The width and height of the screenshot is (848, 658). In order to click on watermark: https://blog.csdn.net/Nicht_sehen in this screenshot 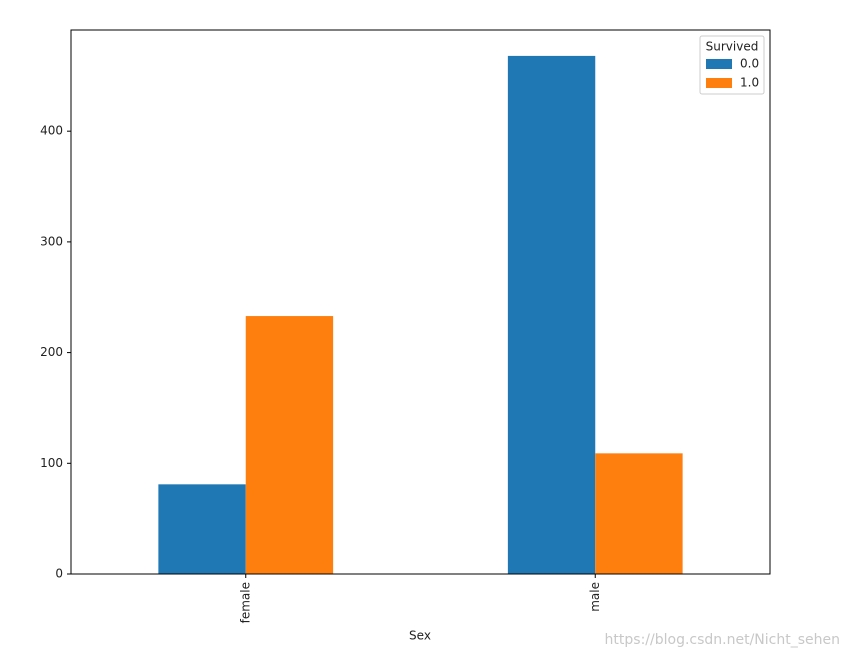, I will do `click(722, 640)`.